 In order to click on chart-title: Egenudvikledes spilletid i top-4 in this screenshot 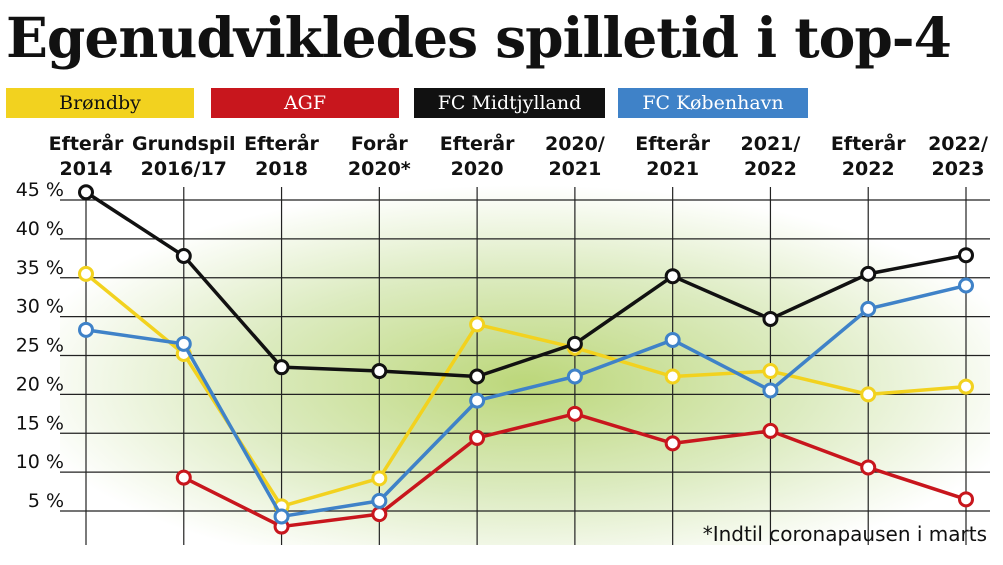, I will do `click(479, 37)`.